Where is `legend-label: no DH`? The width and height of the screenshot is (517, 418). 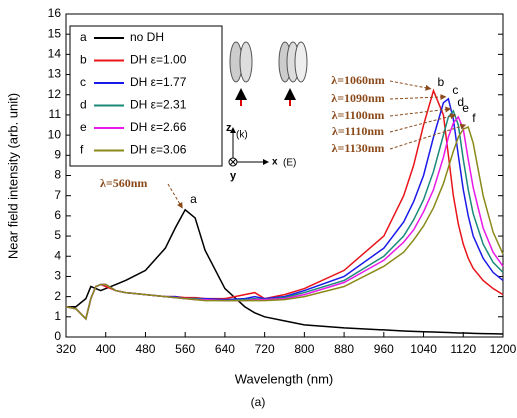 legend-label: no DH is located at coordinates (147, 37).